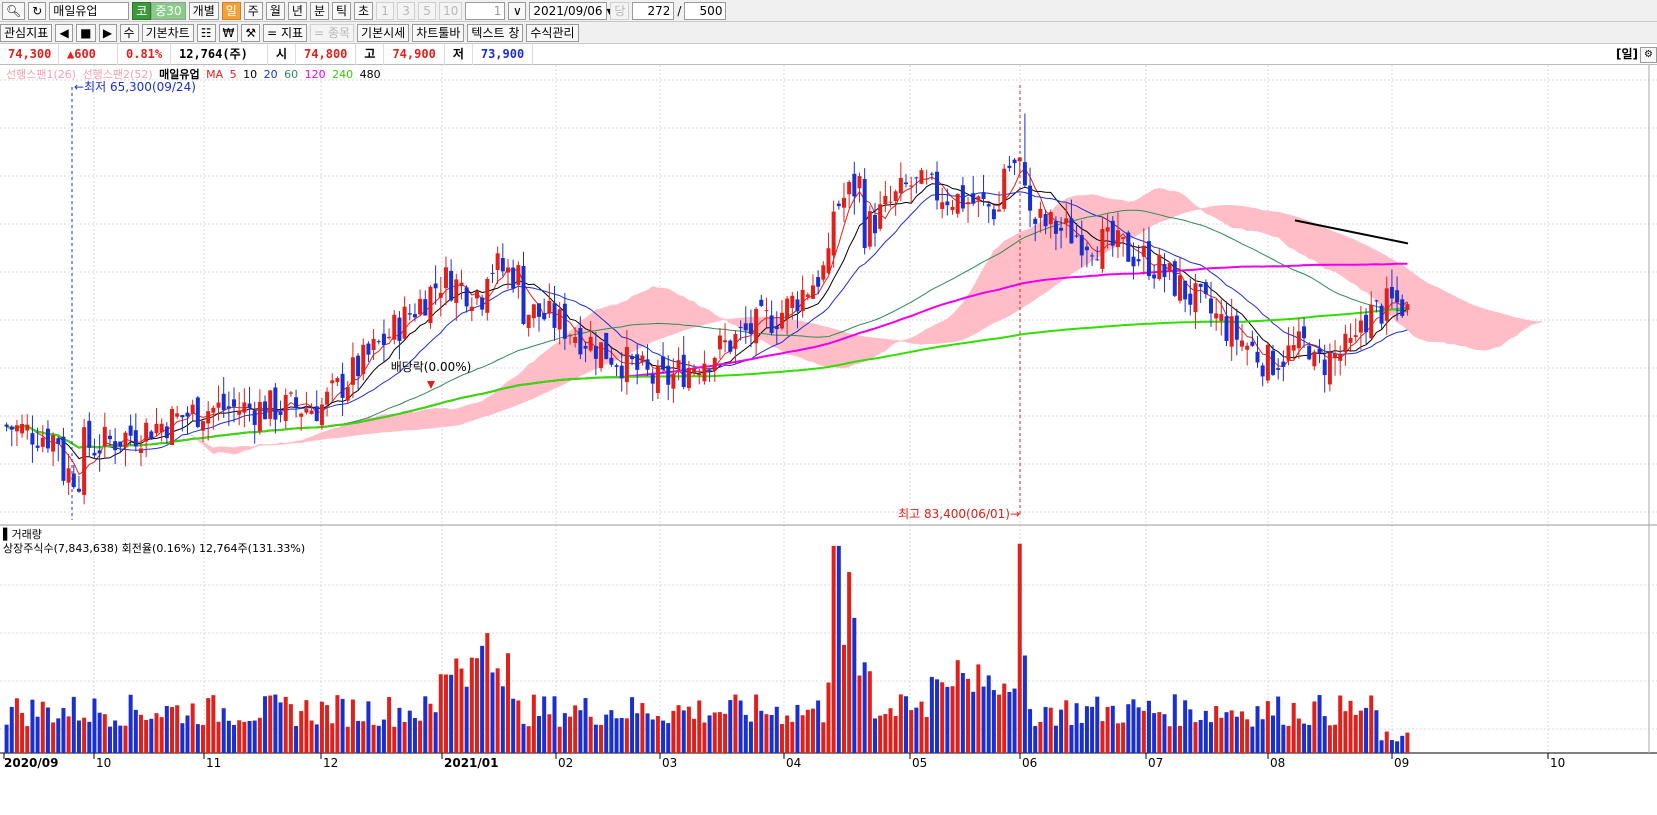 This screenshot has width=1657, height=815. Describe the element at coordinates (206, 32) in the screenshot. I see `chart-grid-icon: ☷` at that location.